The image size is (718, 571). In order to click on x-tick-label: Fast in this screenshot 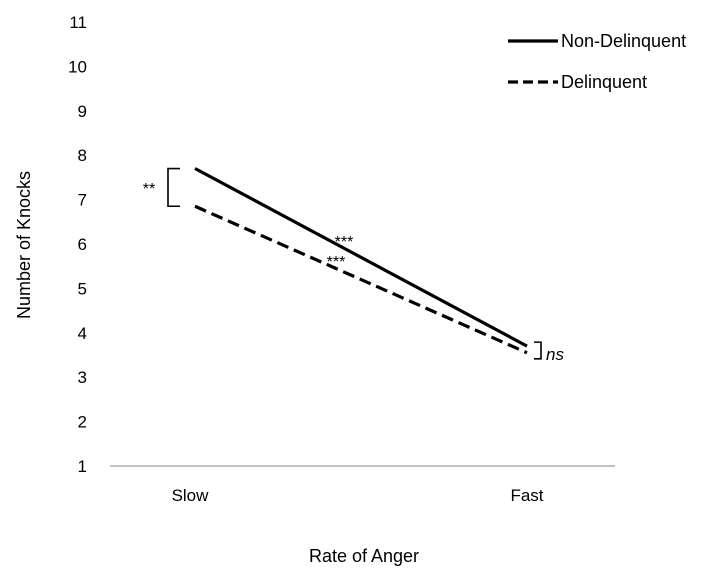, I will do `click(526, 495)`.